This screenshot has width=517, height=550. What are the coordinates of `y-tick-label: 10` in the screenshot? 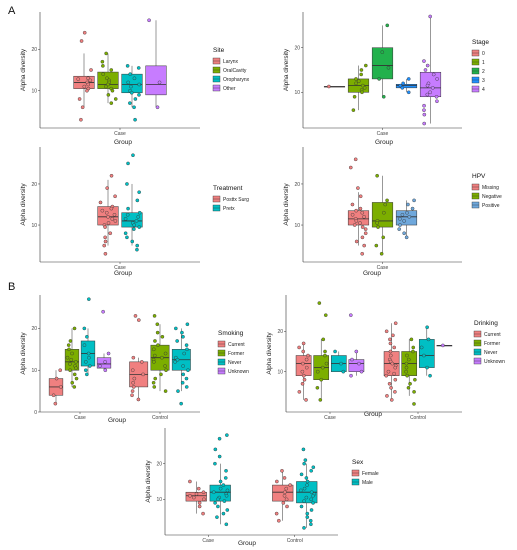 It's located at (297, 226).